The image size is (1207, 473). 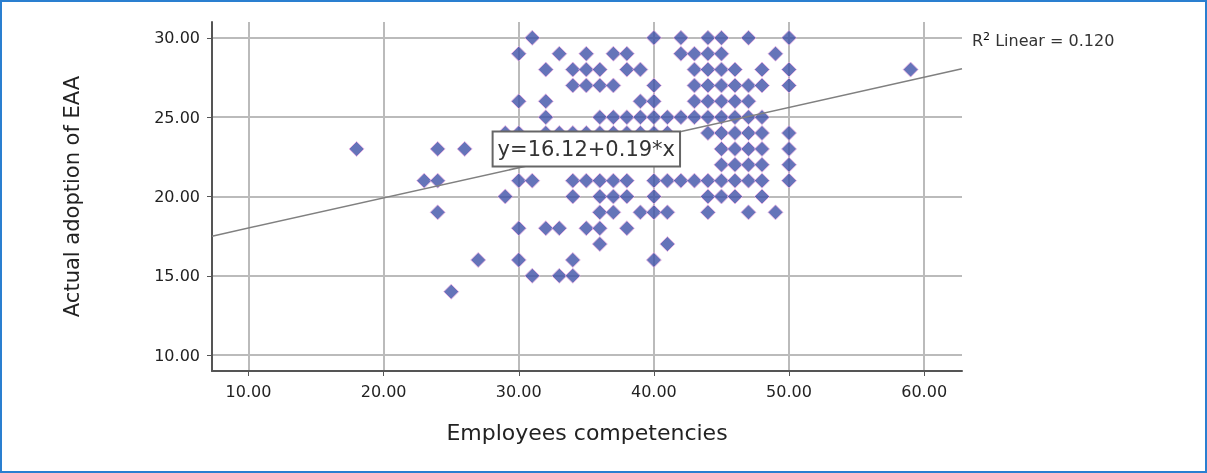 What do you see at coordinates (789, 391) in the screenshot?
I see `x-tick-label: 50.00` at bounding box center [789, 391].